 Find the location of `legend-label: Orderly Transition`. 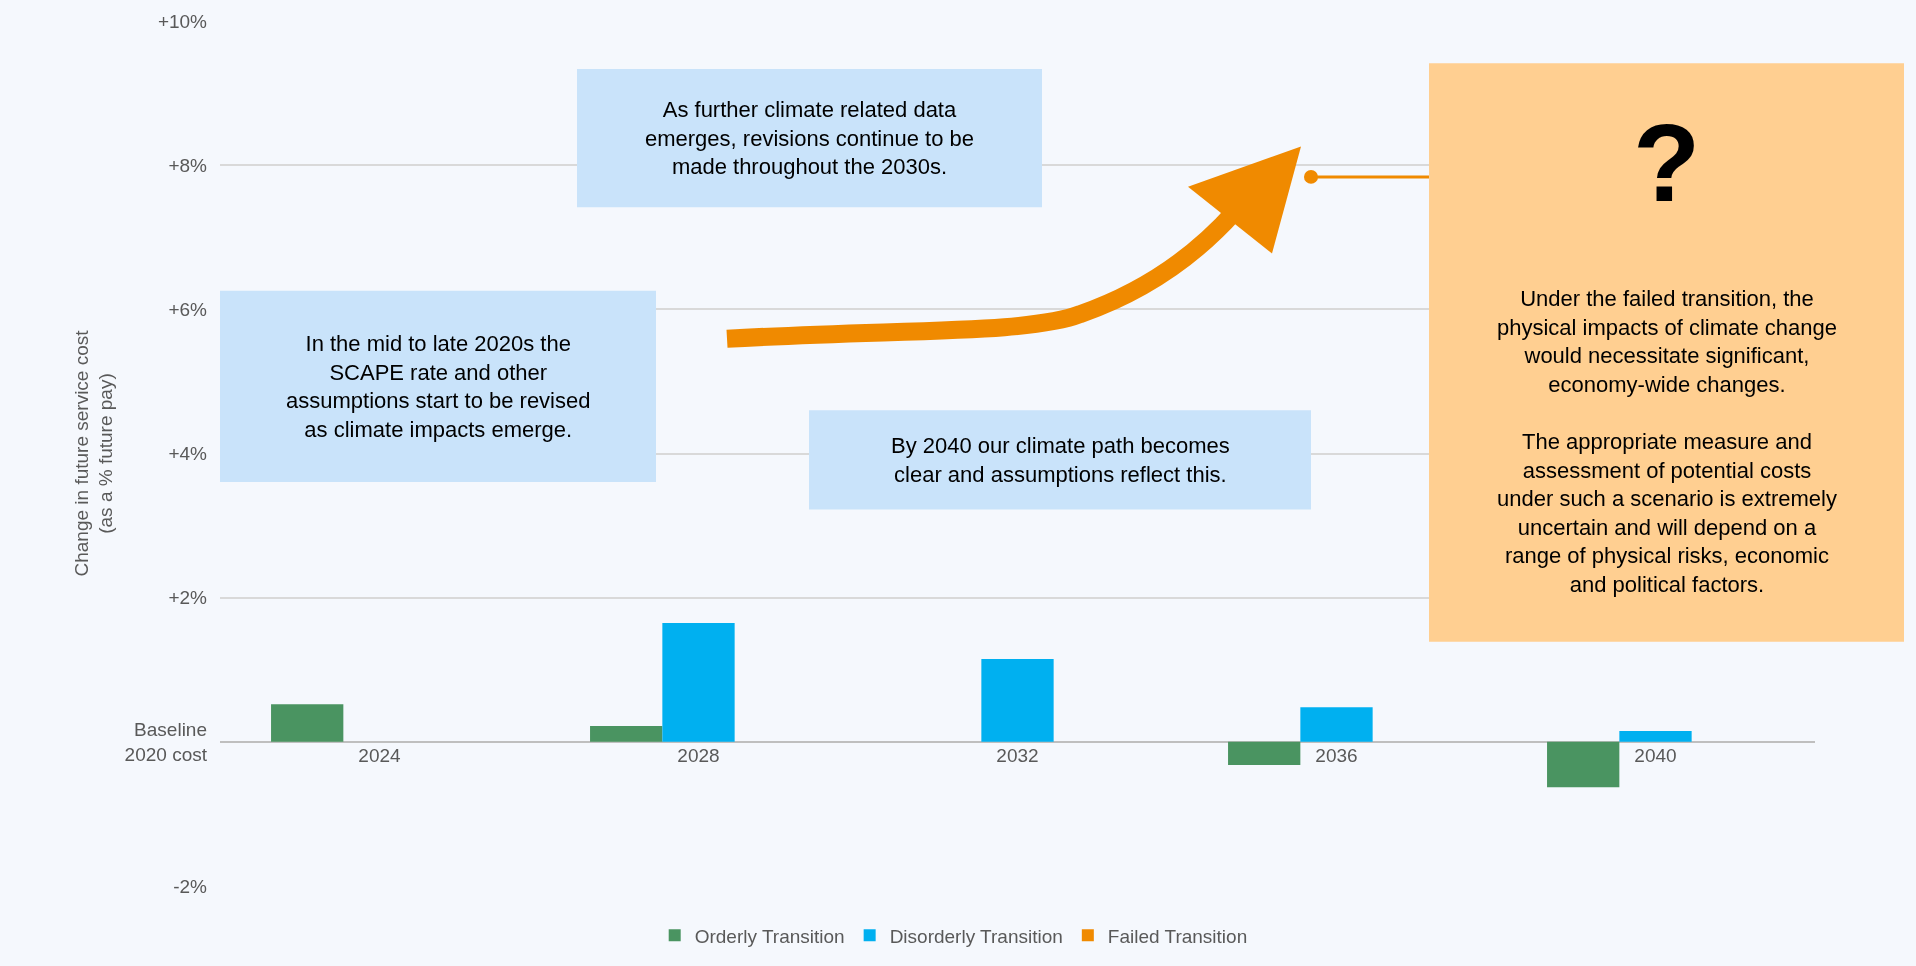

legend-label: Orderly Transition is located at coordinates (769, 936).